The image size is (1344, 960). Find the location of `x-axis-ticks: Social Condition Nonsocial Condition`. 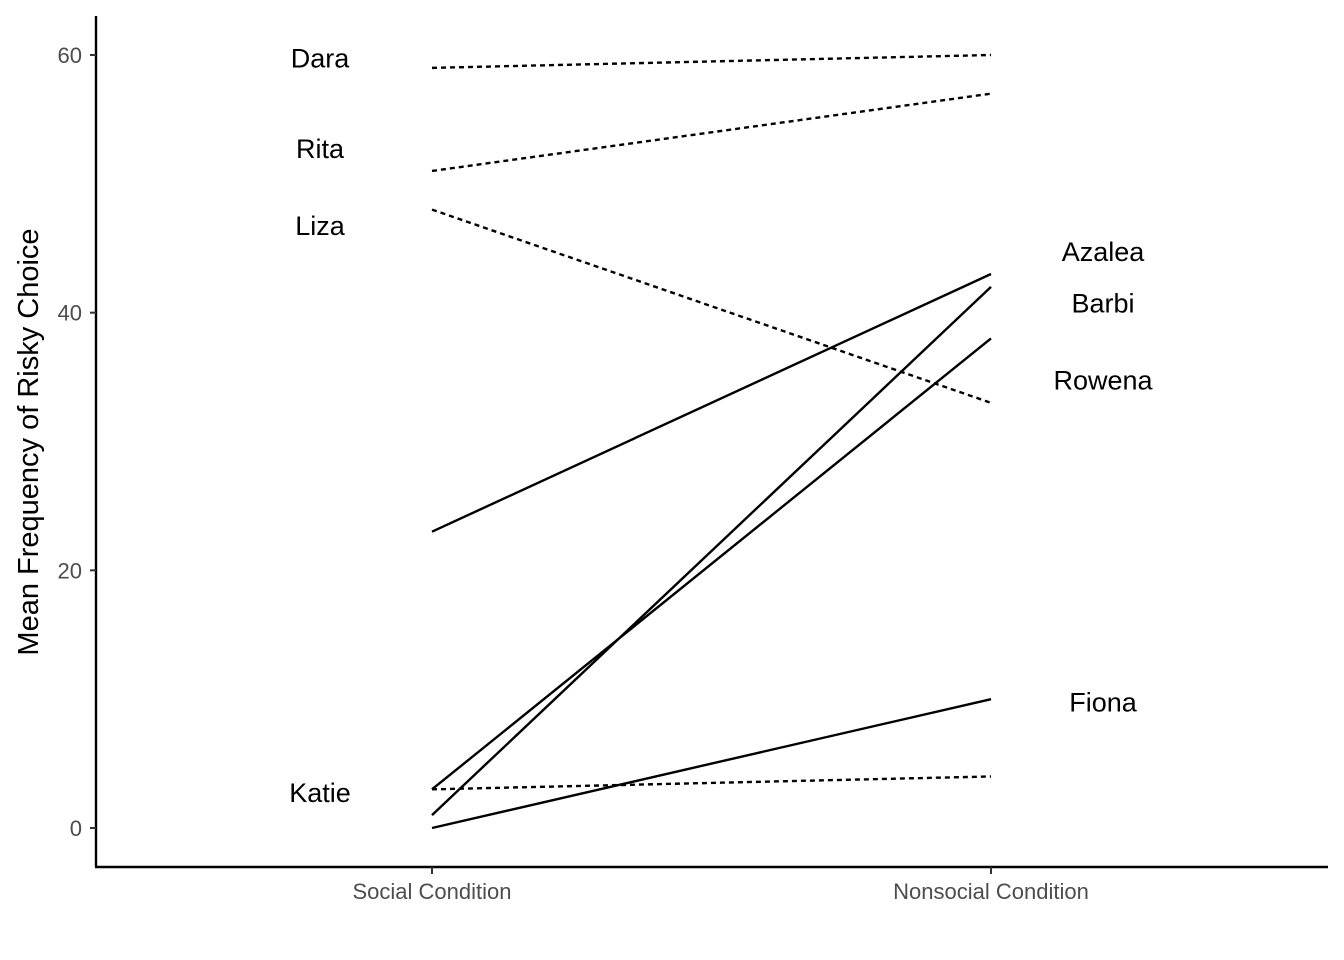

x-axis-ticks: Social Condition Nonsocial Condition is located at coordinates (721, 885).